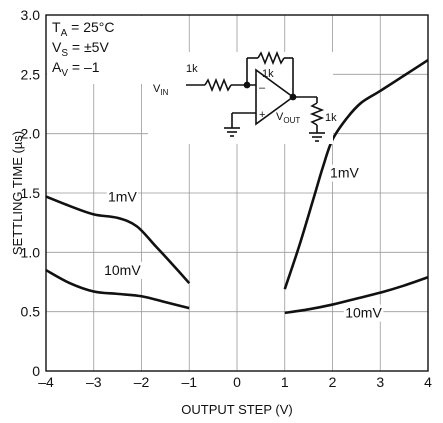 This screenshot has width=443, height=423. Describe the element at coordinates (331, 118) in the screenshot. I see `load-resistor-label: 1k` at that location.